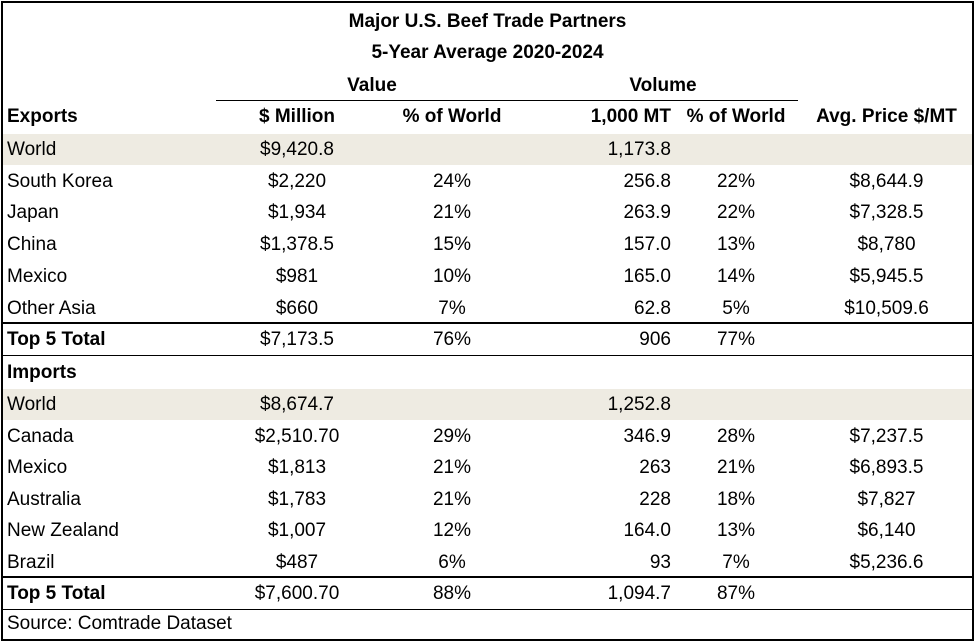 This screenshot has width=975, height=642. What do you see at coordinates (886, 530) in the screenshot?
I see `cell-avg-price: $6,140` at bounding box center [886, 530].